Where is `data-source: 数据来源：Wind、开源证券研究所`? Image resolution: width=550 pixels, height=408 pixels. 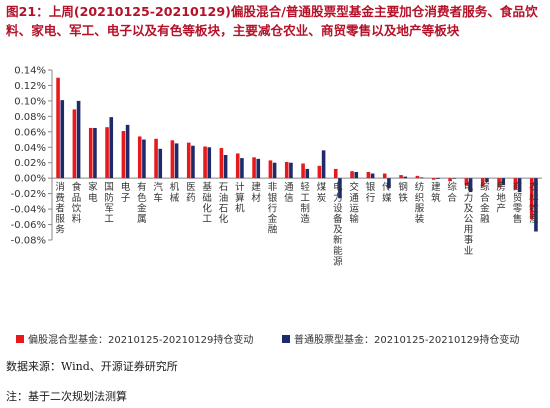 data-source: 数据来源：Wind、开源证券研究所 is located at coordinates (92, 366).